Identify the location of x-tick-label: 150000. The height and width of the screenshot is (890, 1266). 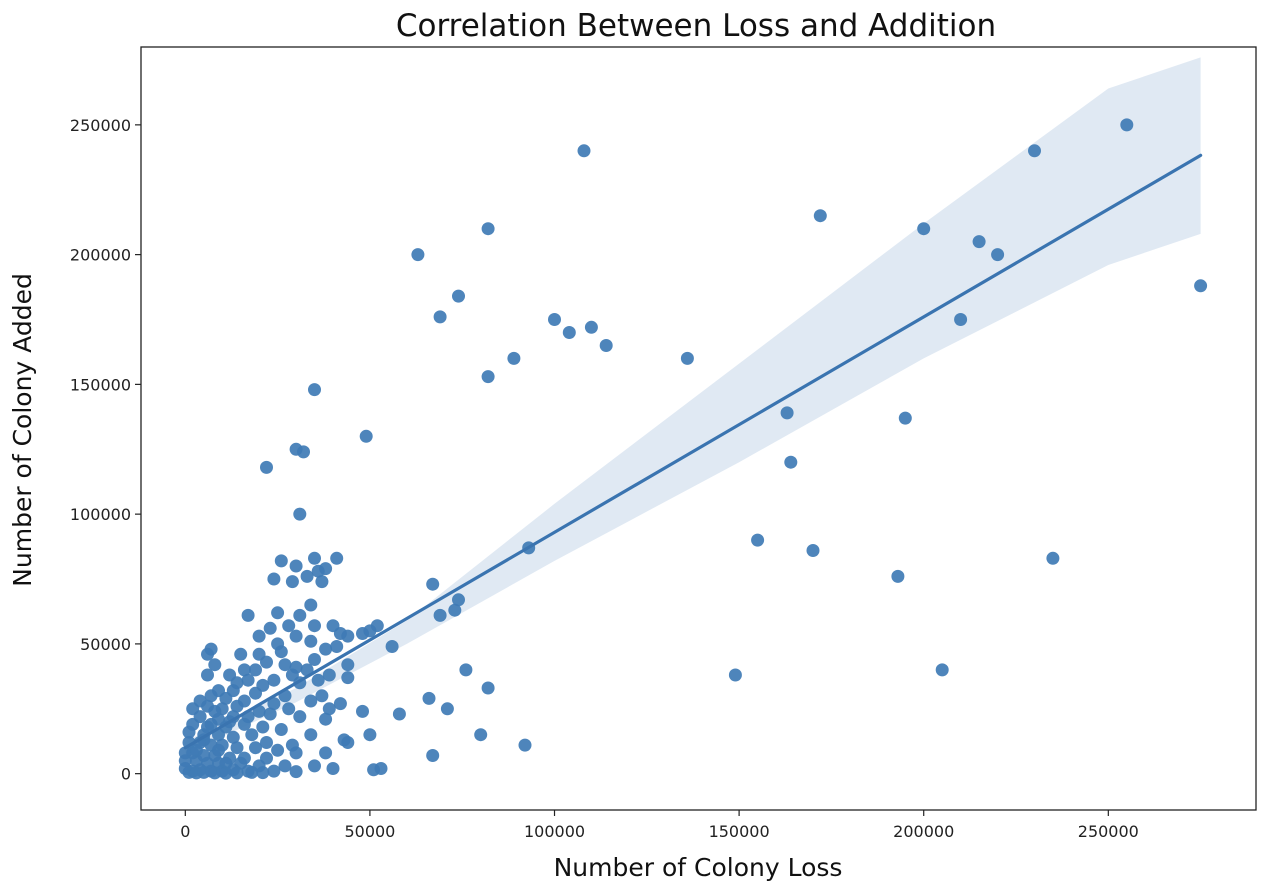
(739, 831).